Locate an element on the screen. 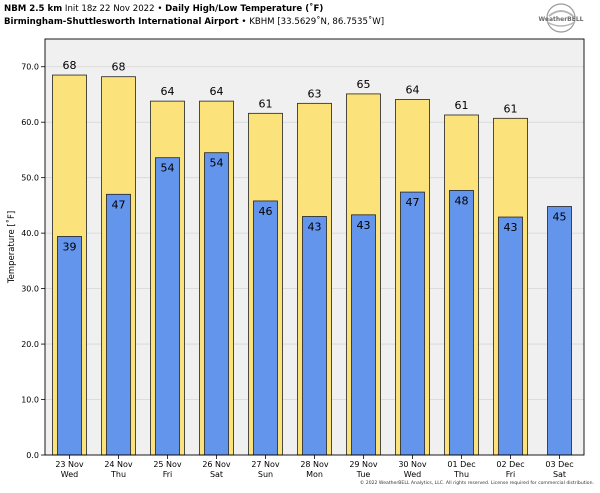 Image resolution: width=600 pixels, height=493 pixels. x-tick-label: 25 Nov is located at coordinates (167, 464).